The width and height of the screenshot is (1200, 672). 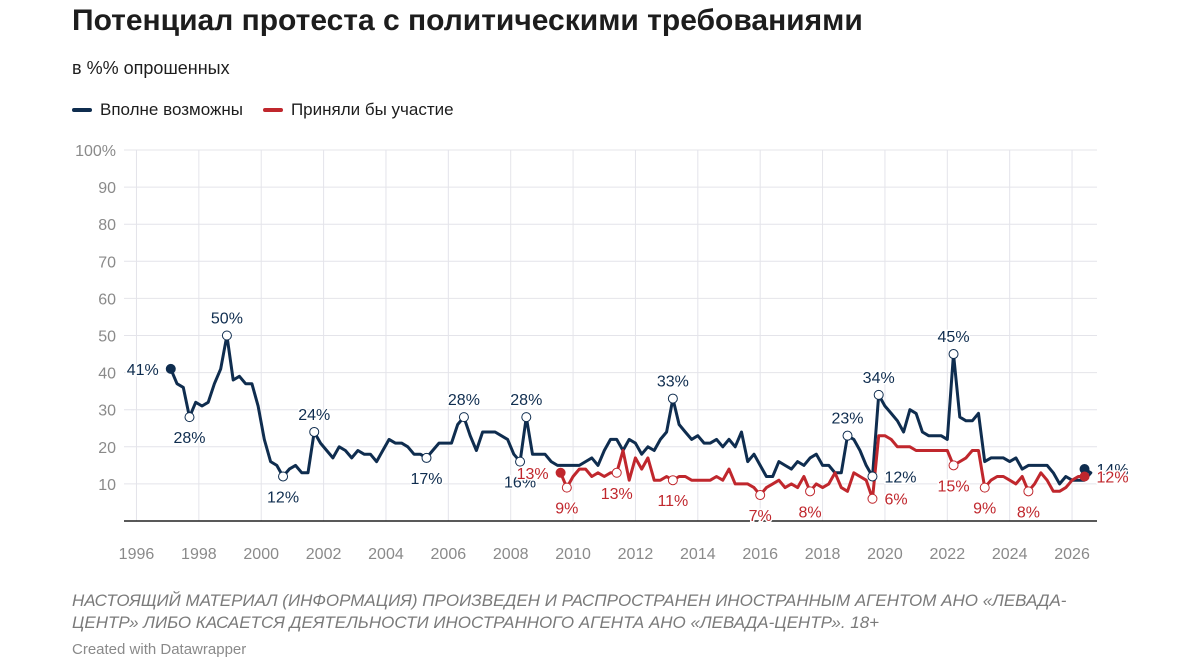 I want to click on x-tick-label: 1998, so click(x=199, y=554).